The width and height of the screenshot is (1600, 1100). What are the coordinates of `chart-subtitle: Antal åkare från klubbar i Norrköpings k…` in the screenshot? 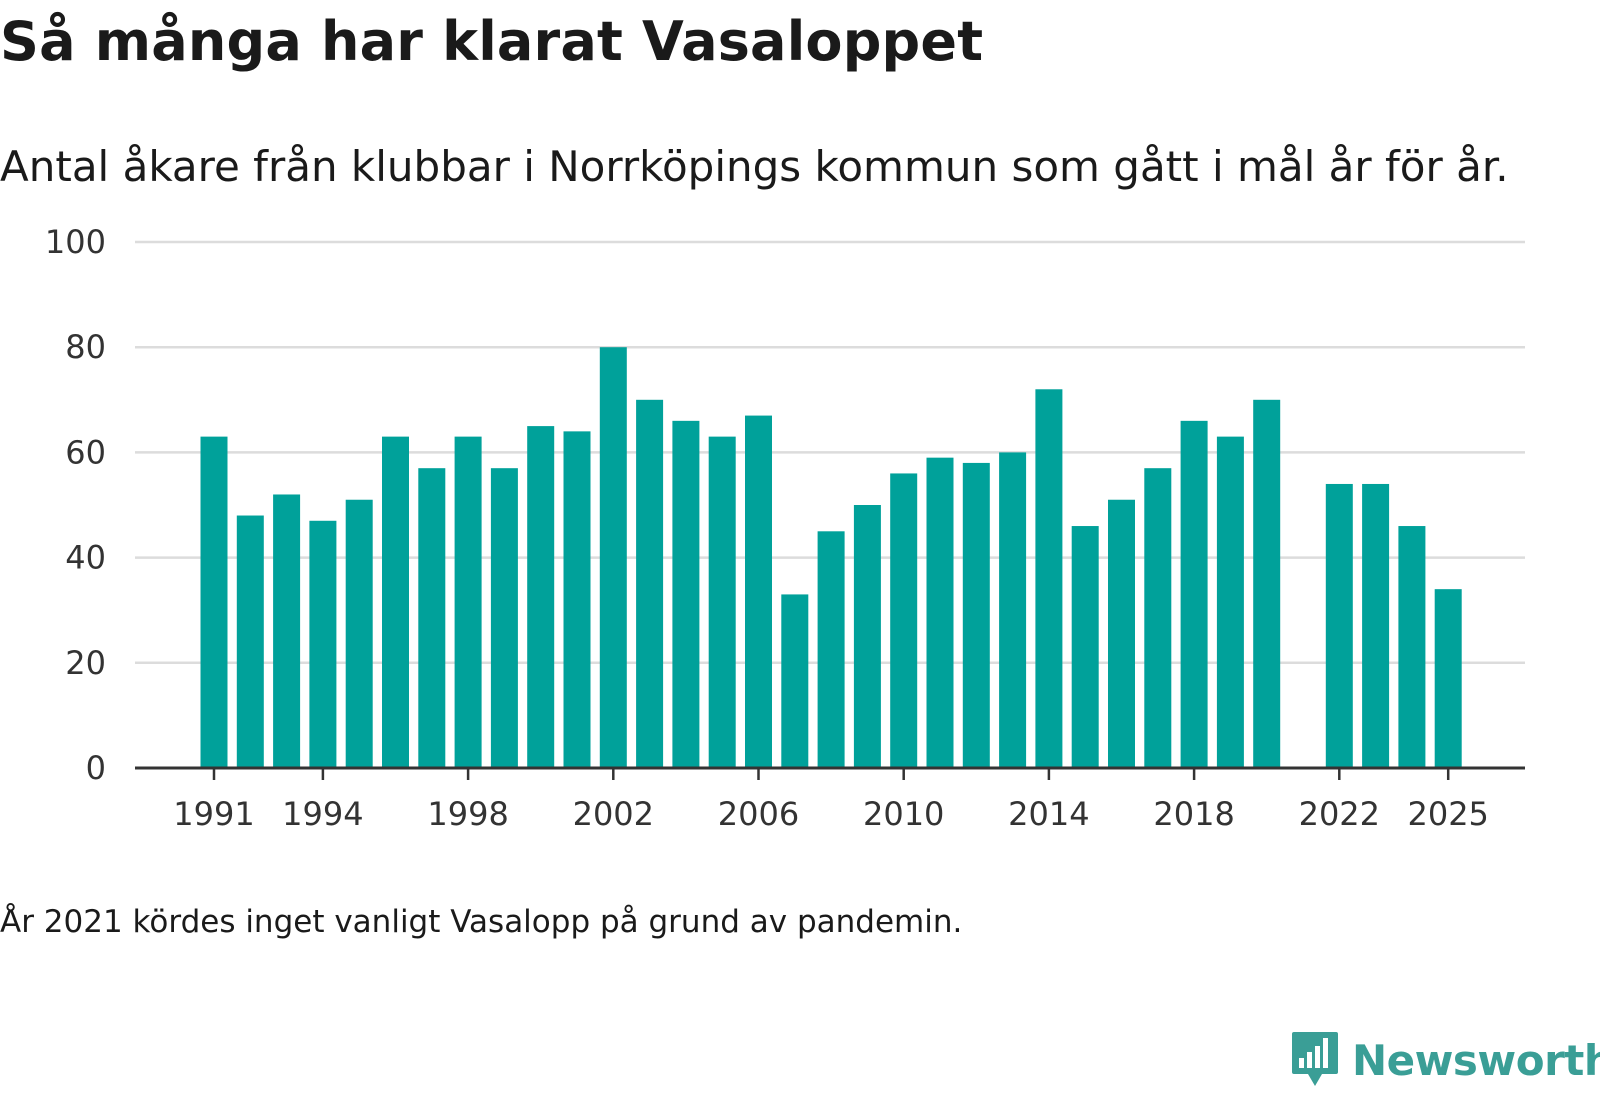 It's located at (754, 166).